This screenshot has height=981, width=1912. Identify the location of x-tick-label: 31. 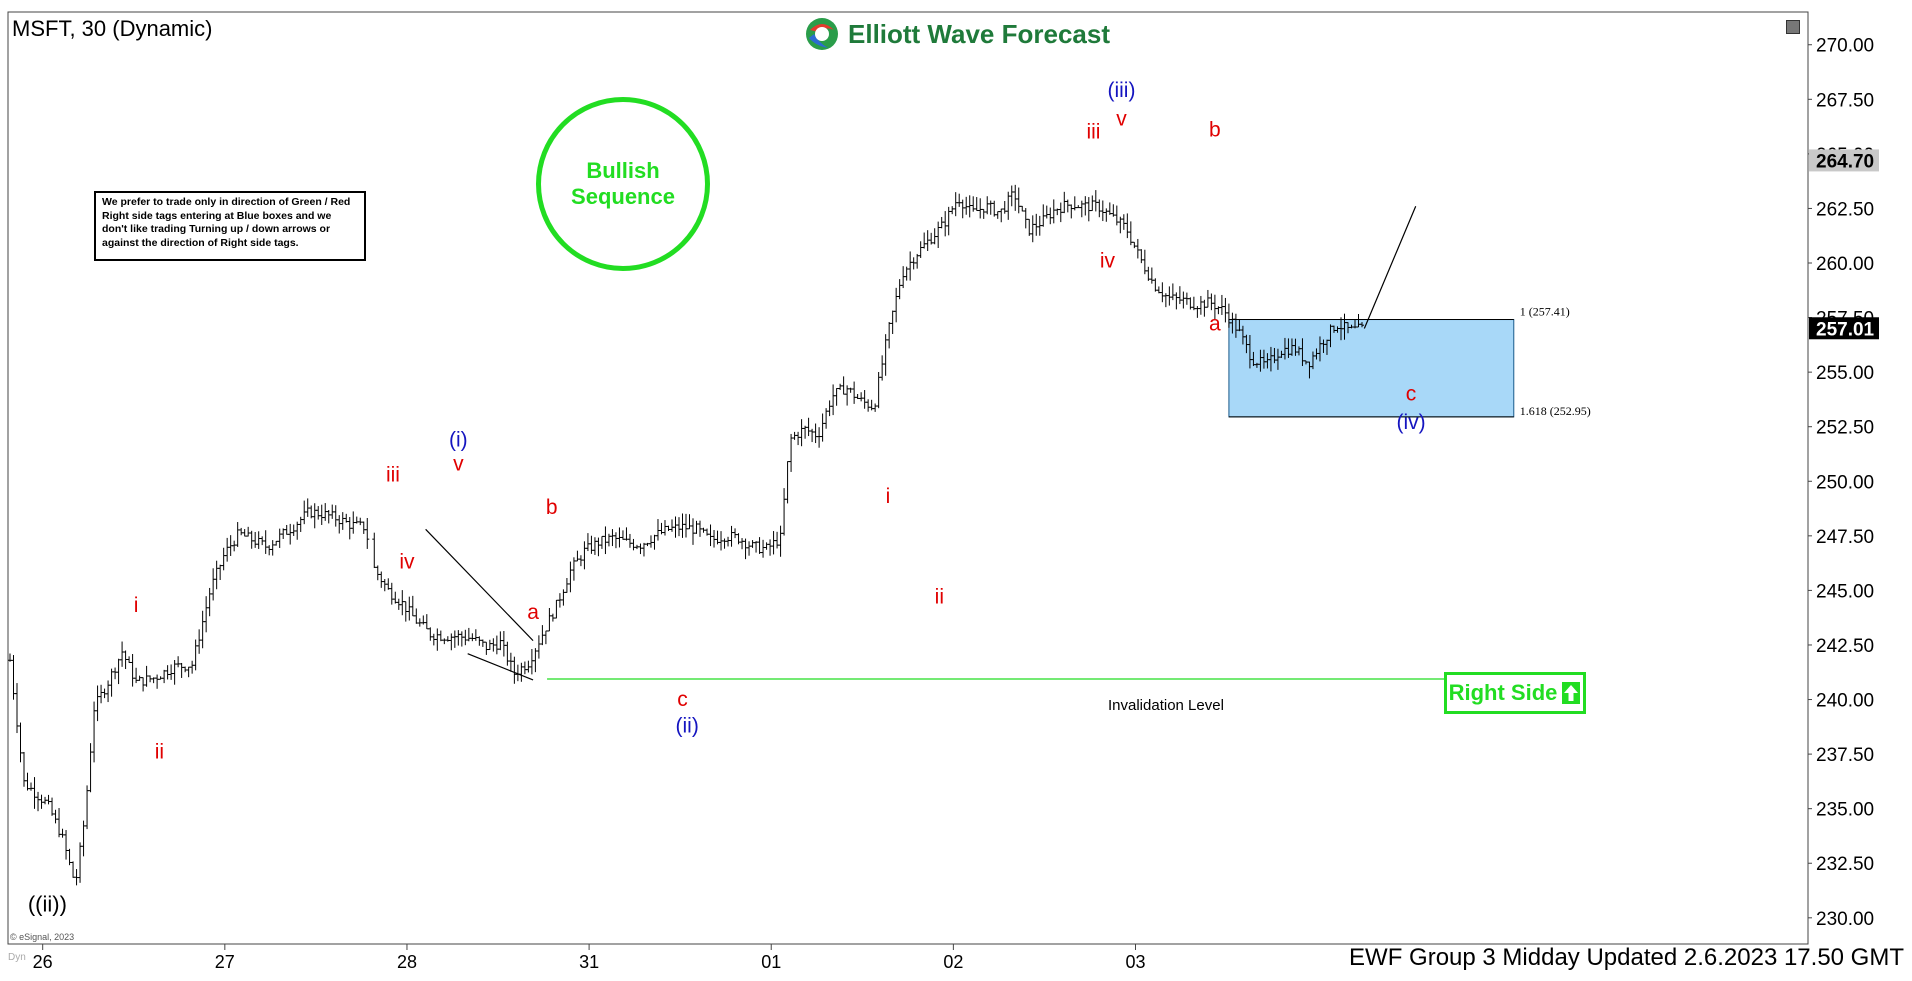
(589, 962).